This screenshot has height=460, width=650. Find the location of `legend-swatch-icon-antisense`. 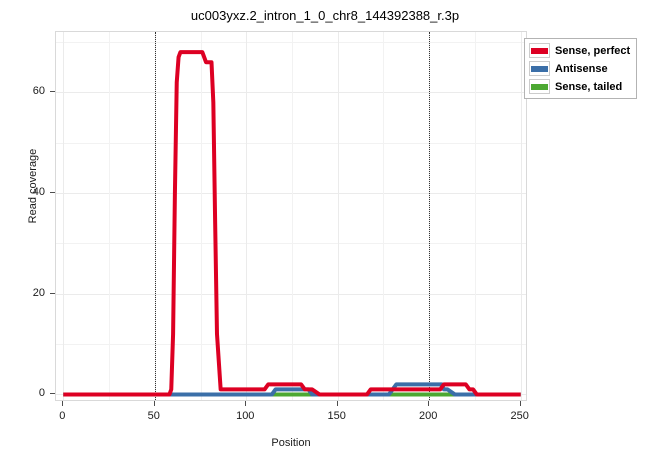

legend-swatch-icon-antisense is located at coordinates (539, 68).